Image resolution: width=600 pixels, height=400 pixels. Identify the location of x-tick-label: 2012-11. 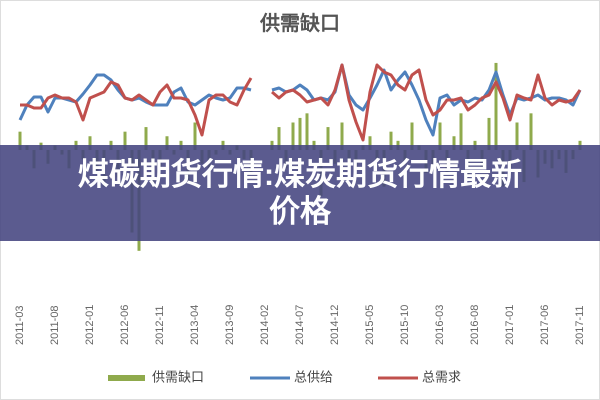
(160, 325).